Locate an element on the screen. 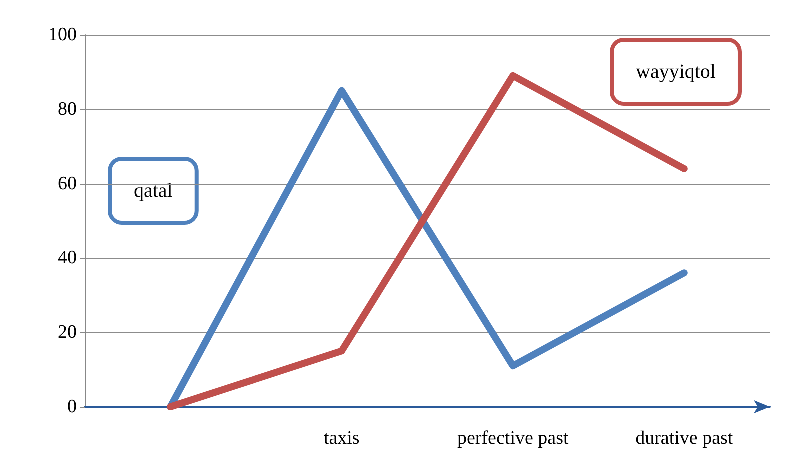  x-tick-label: taxis is located at coordinates (342, 438).